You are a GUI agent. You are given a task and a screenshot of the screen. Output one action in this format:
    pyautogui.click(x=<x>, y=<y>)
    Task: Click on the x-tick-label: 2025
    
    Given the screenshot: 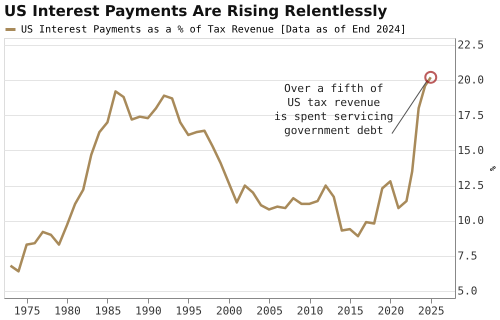 What is the action you would take?
    pyautogui.click(x=431, y=311)
    